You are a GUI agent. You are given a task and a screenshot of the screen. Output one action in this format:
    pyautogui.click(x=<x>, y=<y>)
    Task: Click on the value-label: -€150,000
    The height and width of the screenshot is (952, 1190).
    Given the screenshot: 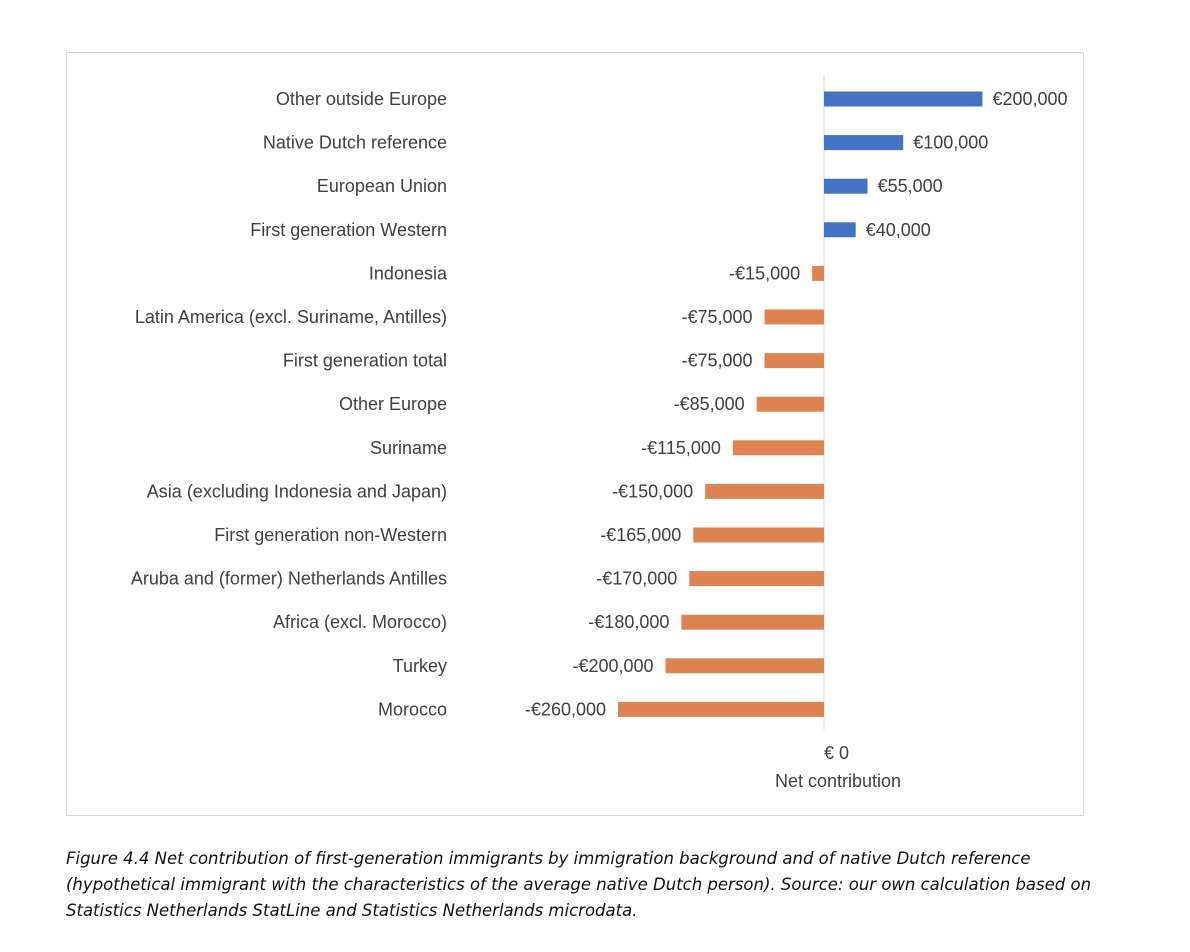 What is the action you would take?
    pyautogui.click(x=652, y=491)
    